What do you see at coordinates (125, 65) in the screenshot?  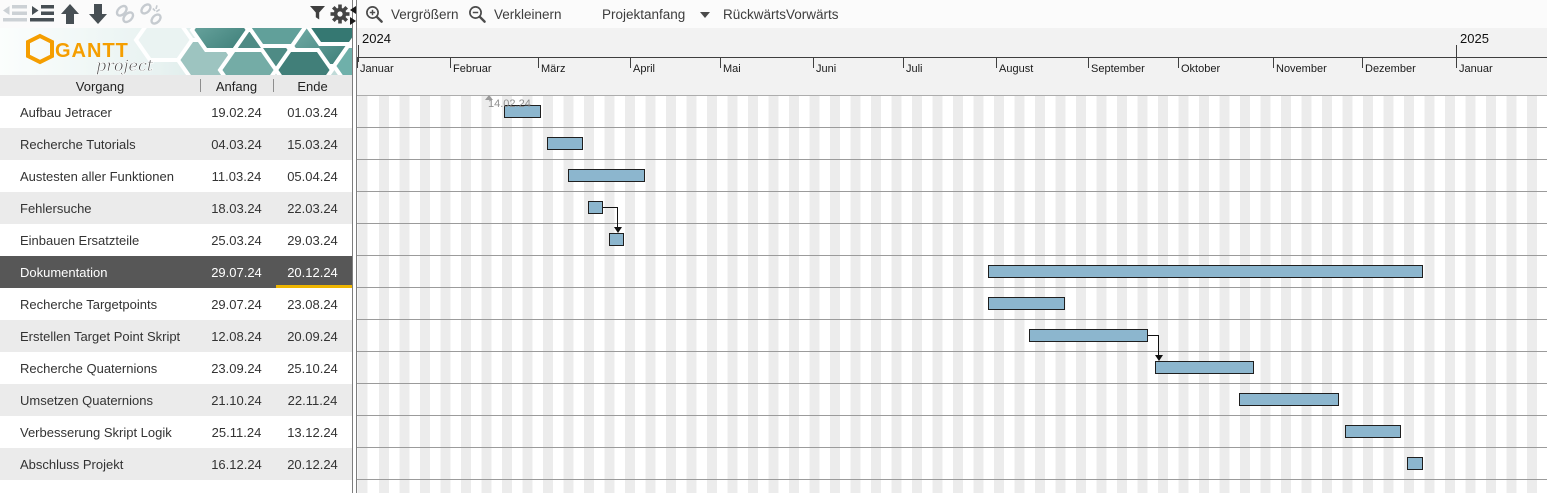 I see `logo-sub-text: project` at bounding box center [125, 65].